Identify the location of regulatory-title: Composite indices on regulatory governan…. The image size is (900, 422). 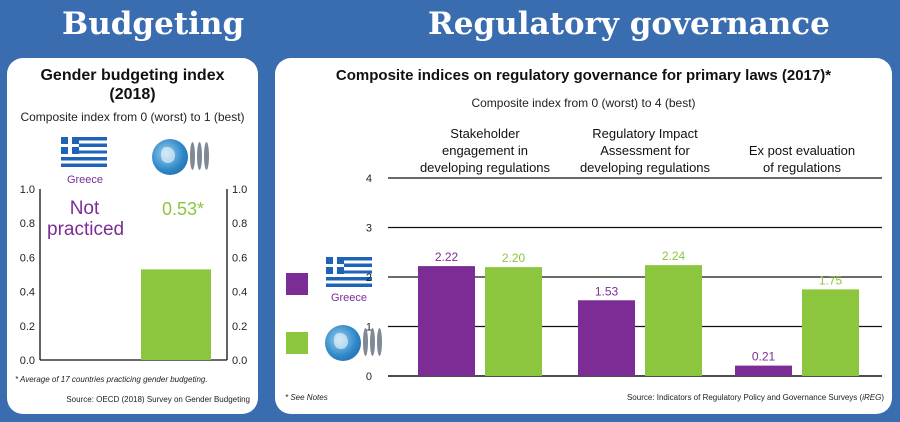
(583, 75).